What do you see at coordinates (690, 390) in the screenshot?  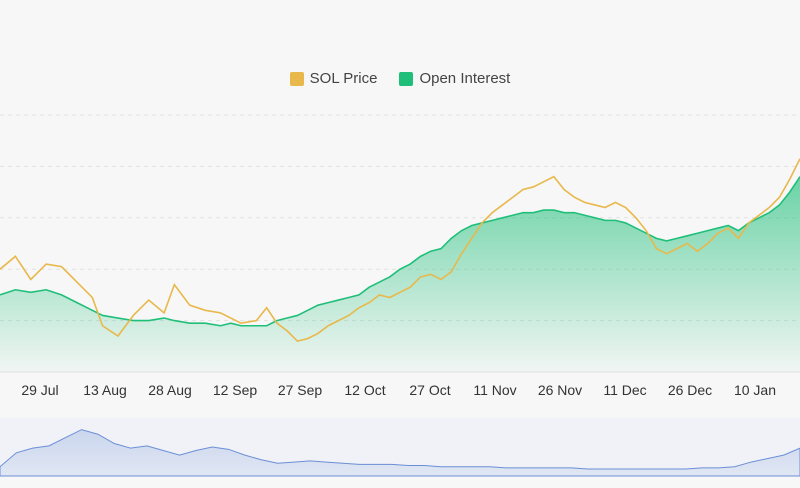 I see `x-tick-label: 26 Dec` at bounding box center [690, 390].